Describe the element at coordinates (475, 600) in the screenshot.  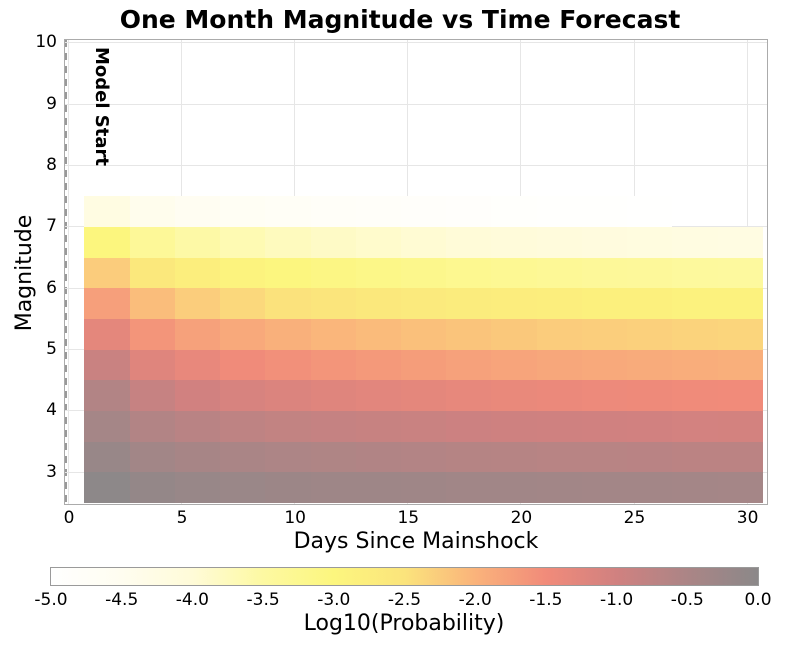
I see `colorbar-tick-label: -2.0` at that location.